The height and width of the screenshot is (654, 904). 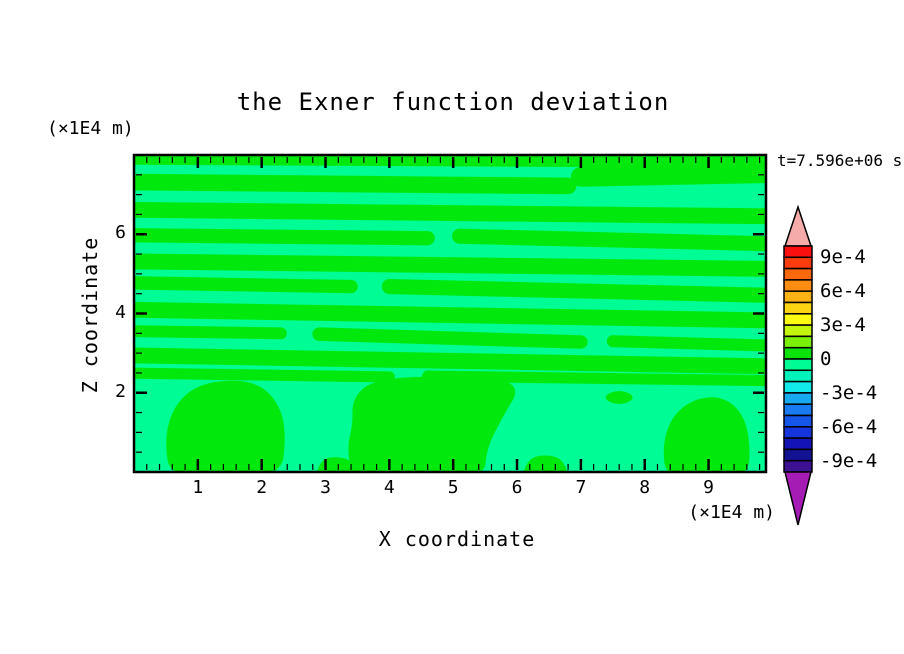 I want to click on z-tick-label: 2, so click(x=120, y=391).